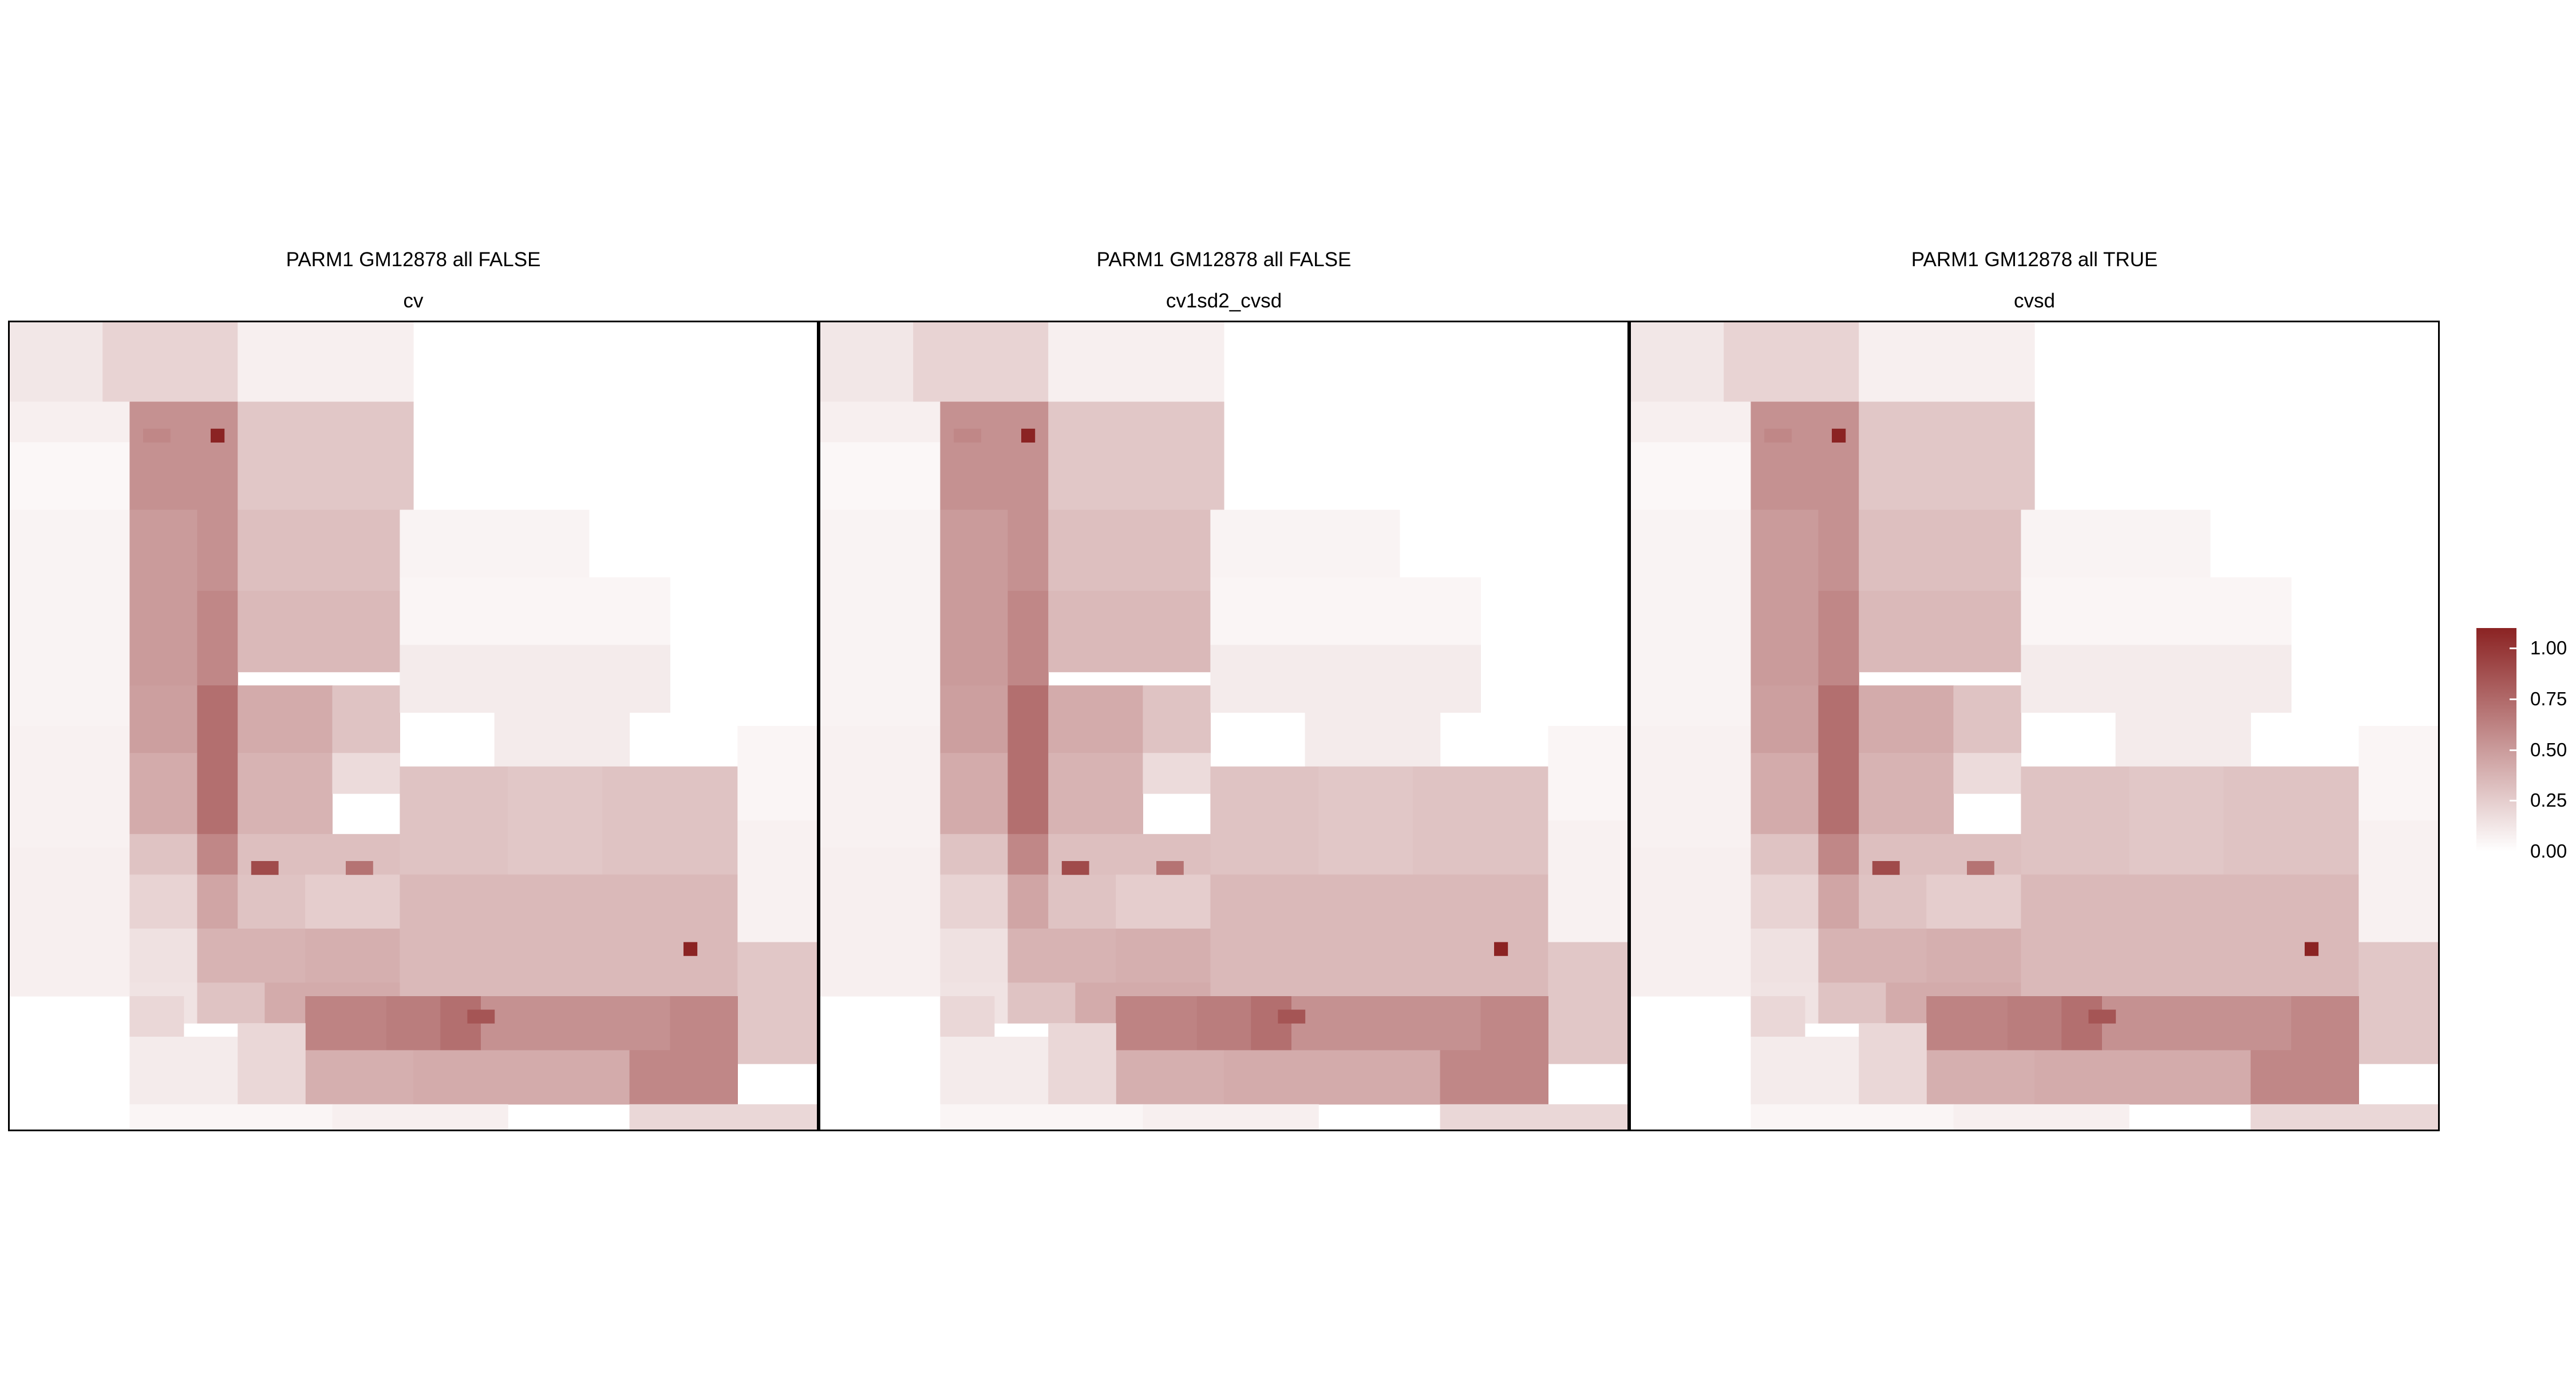  I want to click on legend-tick-label: 0.50, so click(2548, 750).